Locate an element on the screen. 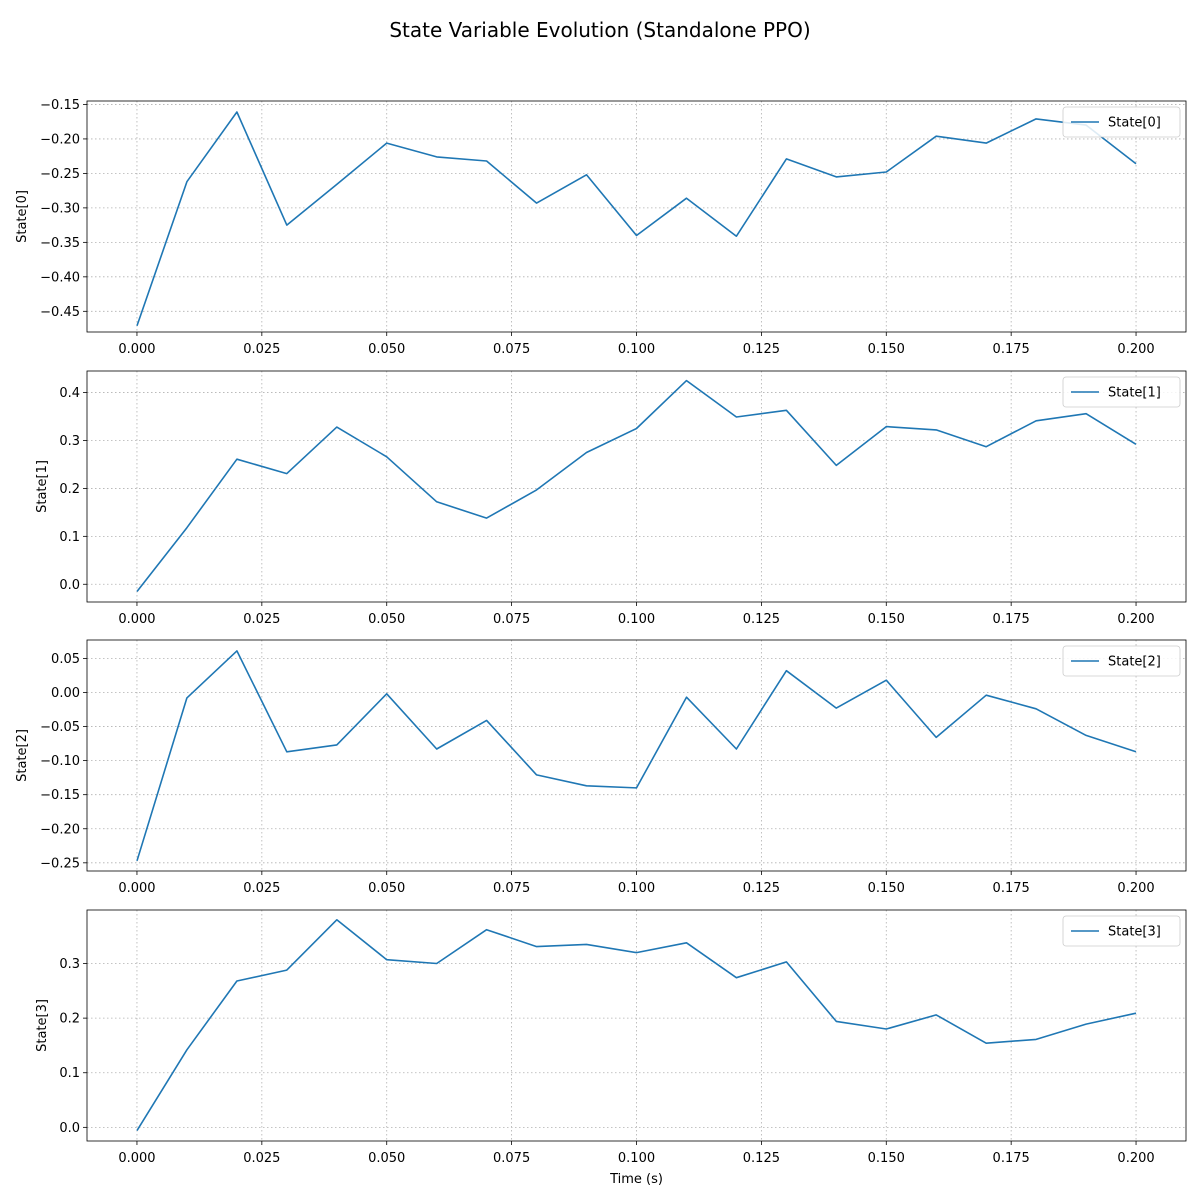 The width and height of the screenshot is (1200, 1200). series-line-State[3] is located at coordinates (636, 1025).